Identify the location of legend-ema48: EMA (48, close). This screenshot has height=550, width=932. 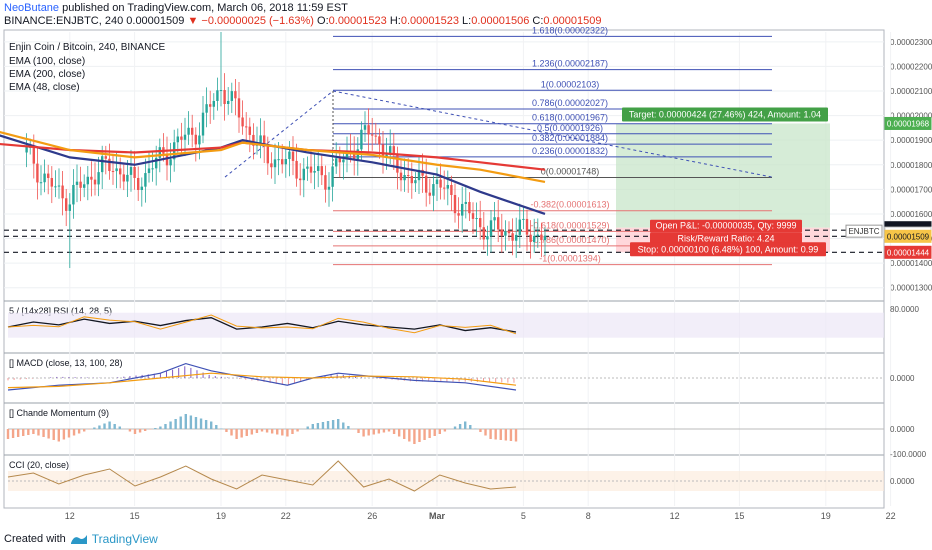
(44, 87).